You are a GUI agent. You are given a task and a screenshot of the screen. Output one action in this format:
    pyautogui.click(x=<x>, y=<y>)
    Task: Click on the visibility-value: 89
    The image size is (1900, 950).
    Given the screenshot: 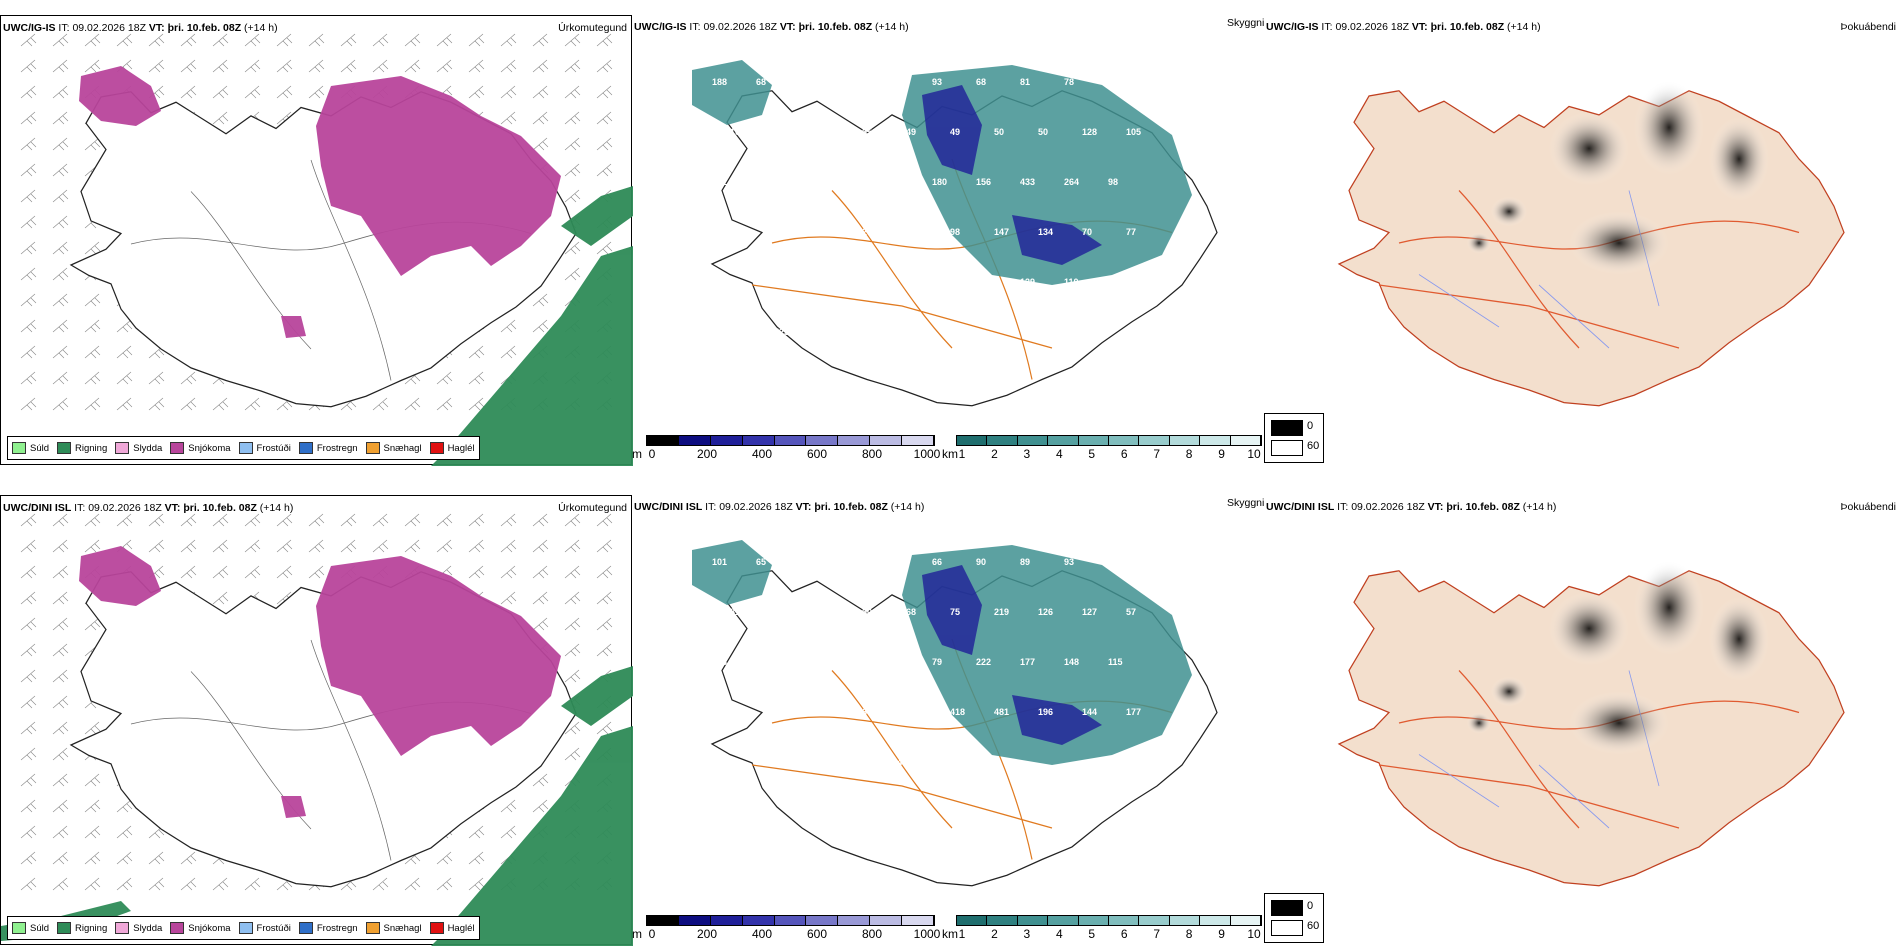 What is the action you would take?
    pyautogui.click(x=1025, y=562)
    